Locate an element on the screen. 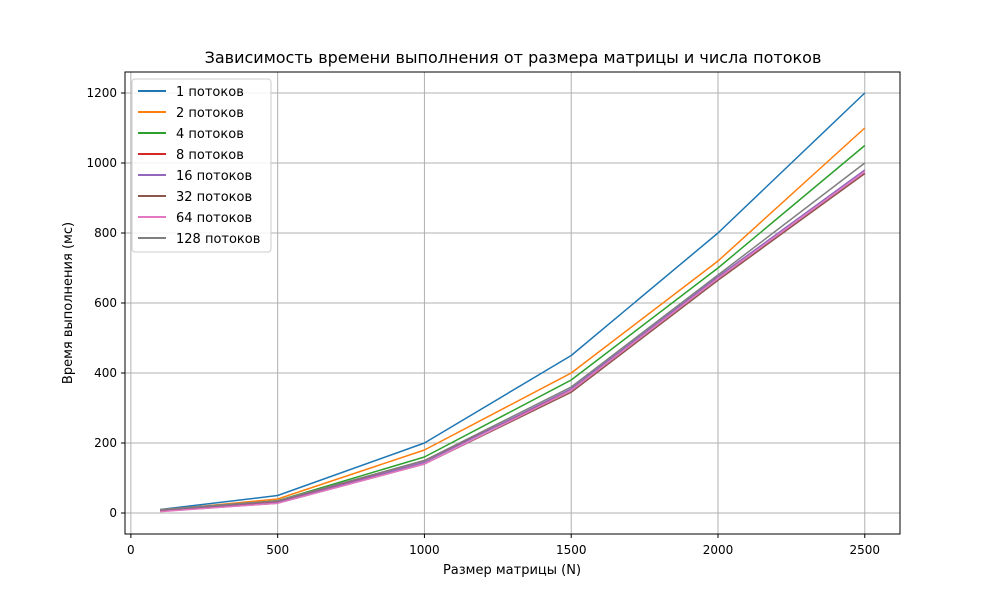  legend-entry: 2 потоков is located at coordinates (210, 113).